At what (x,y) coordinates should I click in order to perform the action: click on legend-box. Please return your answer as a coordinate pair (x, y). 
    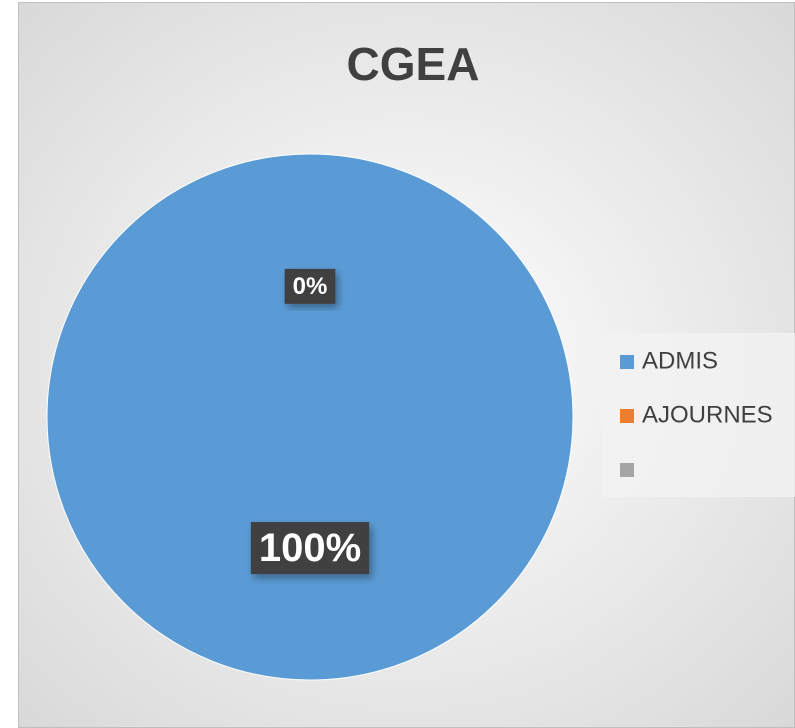
    Looking at the image, I should click on (698, 415).